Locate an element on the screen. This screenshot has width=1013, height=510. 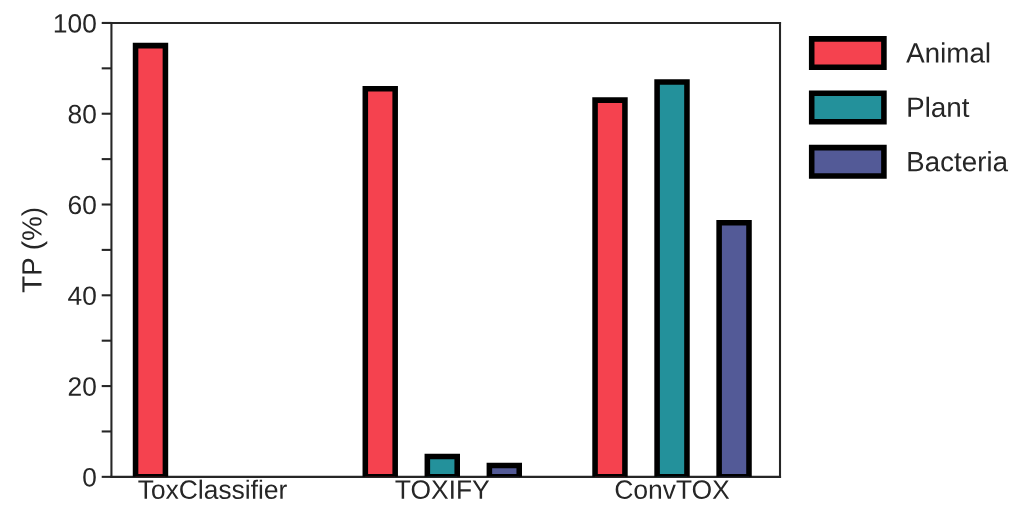
y-tick-label: 0 is located at coordinates (89, 477).